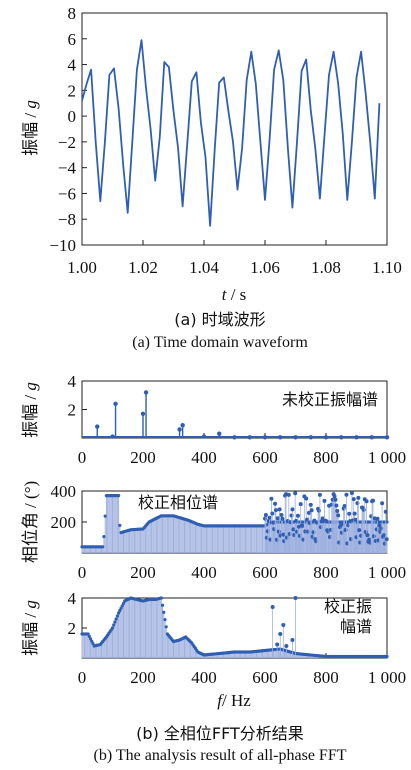 The height and width of the screenshot is (770, 411). What do you see at coordinates (234, 523) in the screenshot?
I see `chart-b2-bars` at bounding box center [234, 523].